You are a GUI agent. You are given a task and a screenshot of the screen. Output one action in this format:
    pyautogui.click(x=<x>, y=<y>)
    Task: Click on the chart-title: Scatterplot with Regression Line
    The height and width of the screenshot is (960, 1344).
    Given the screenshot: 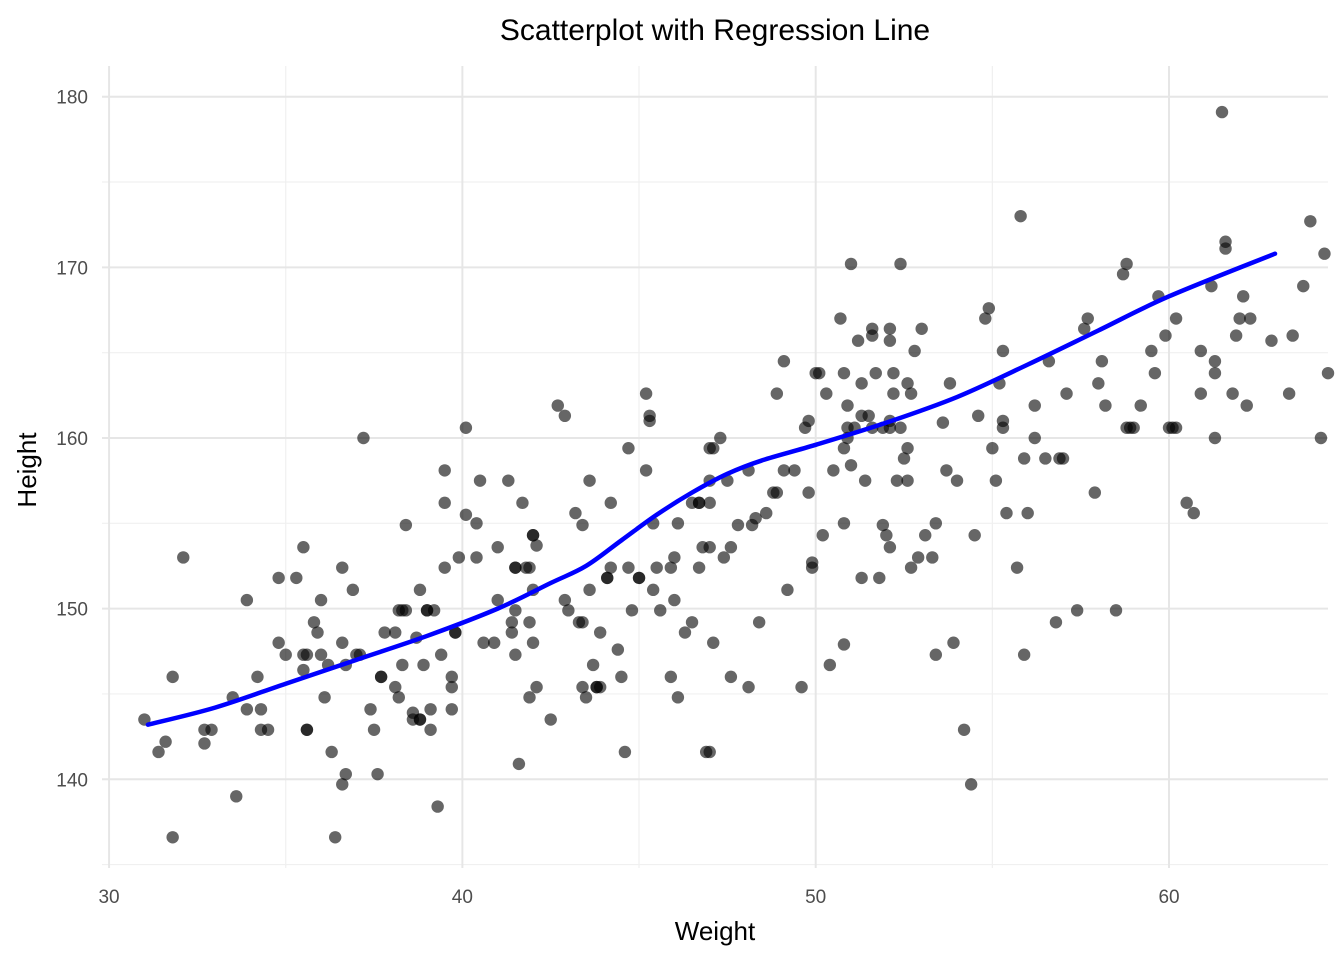 What is the action you would take?
    pyautogui.click(x=715, y=30)
    